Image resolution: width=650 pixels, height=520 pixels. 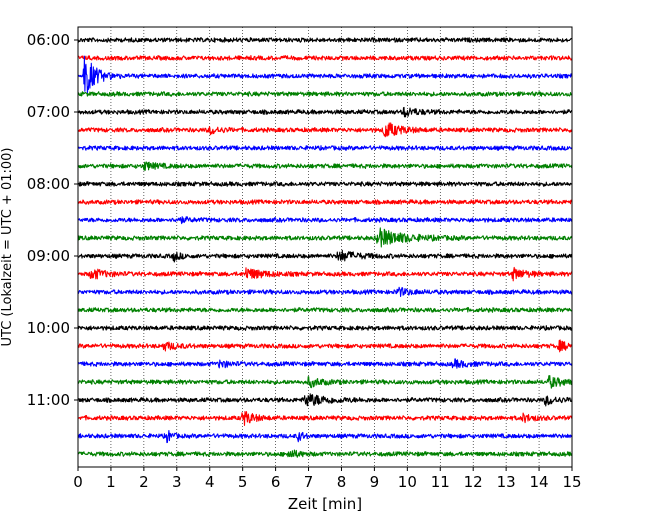 I want to click on y-tick-label: 10:00, so click(x=48, y=328).